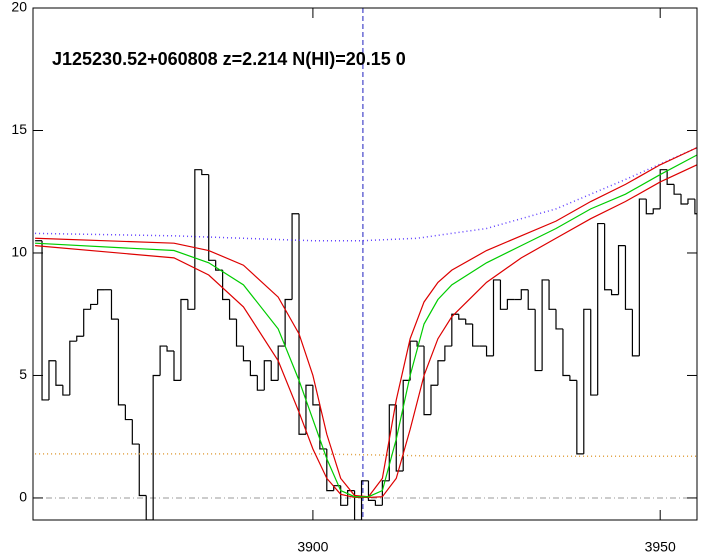 The image size is (704, 556). I want to click on y-tick-label: 20, so click(19, 7).